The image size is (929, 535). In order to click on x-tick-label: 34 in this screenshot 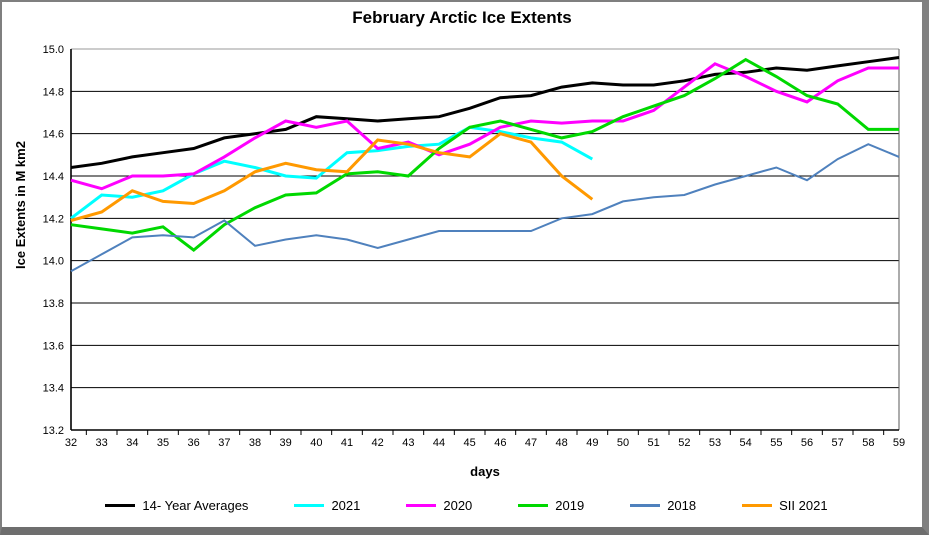, I will do `click(132, 443)`.